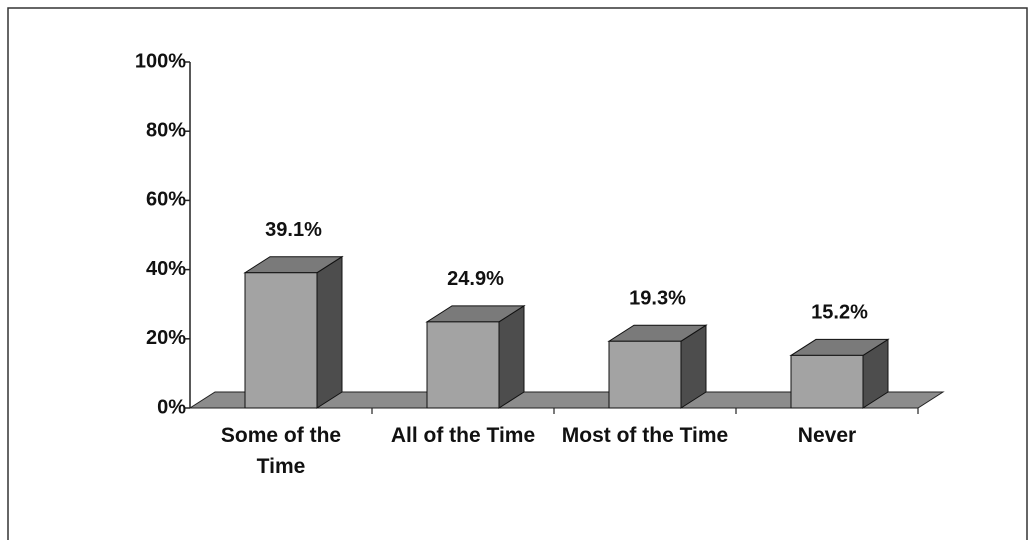  What do you see at coordinates (281, 451) in the screenshot?
I see `x-tick-label: Some of the Time` at bounding box center [281, 451].